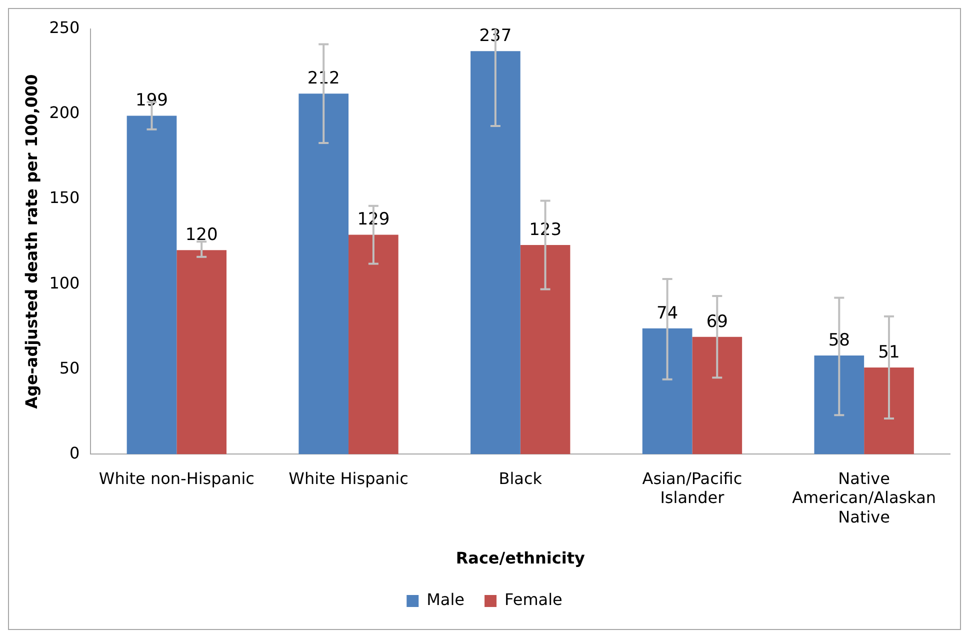 The height and width of the screenshot is (638, 969). Describe the element at coordinates (64, 112) in the screenshot. I see `y-tick-label: 200` at that location.